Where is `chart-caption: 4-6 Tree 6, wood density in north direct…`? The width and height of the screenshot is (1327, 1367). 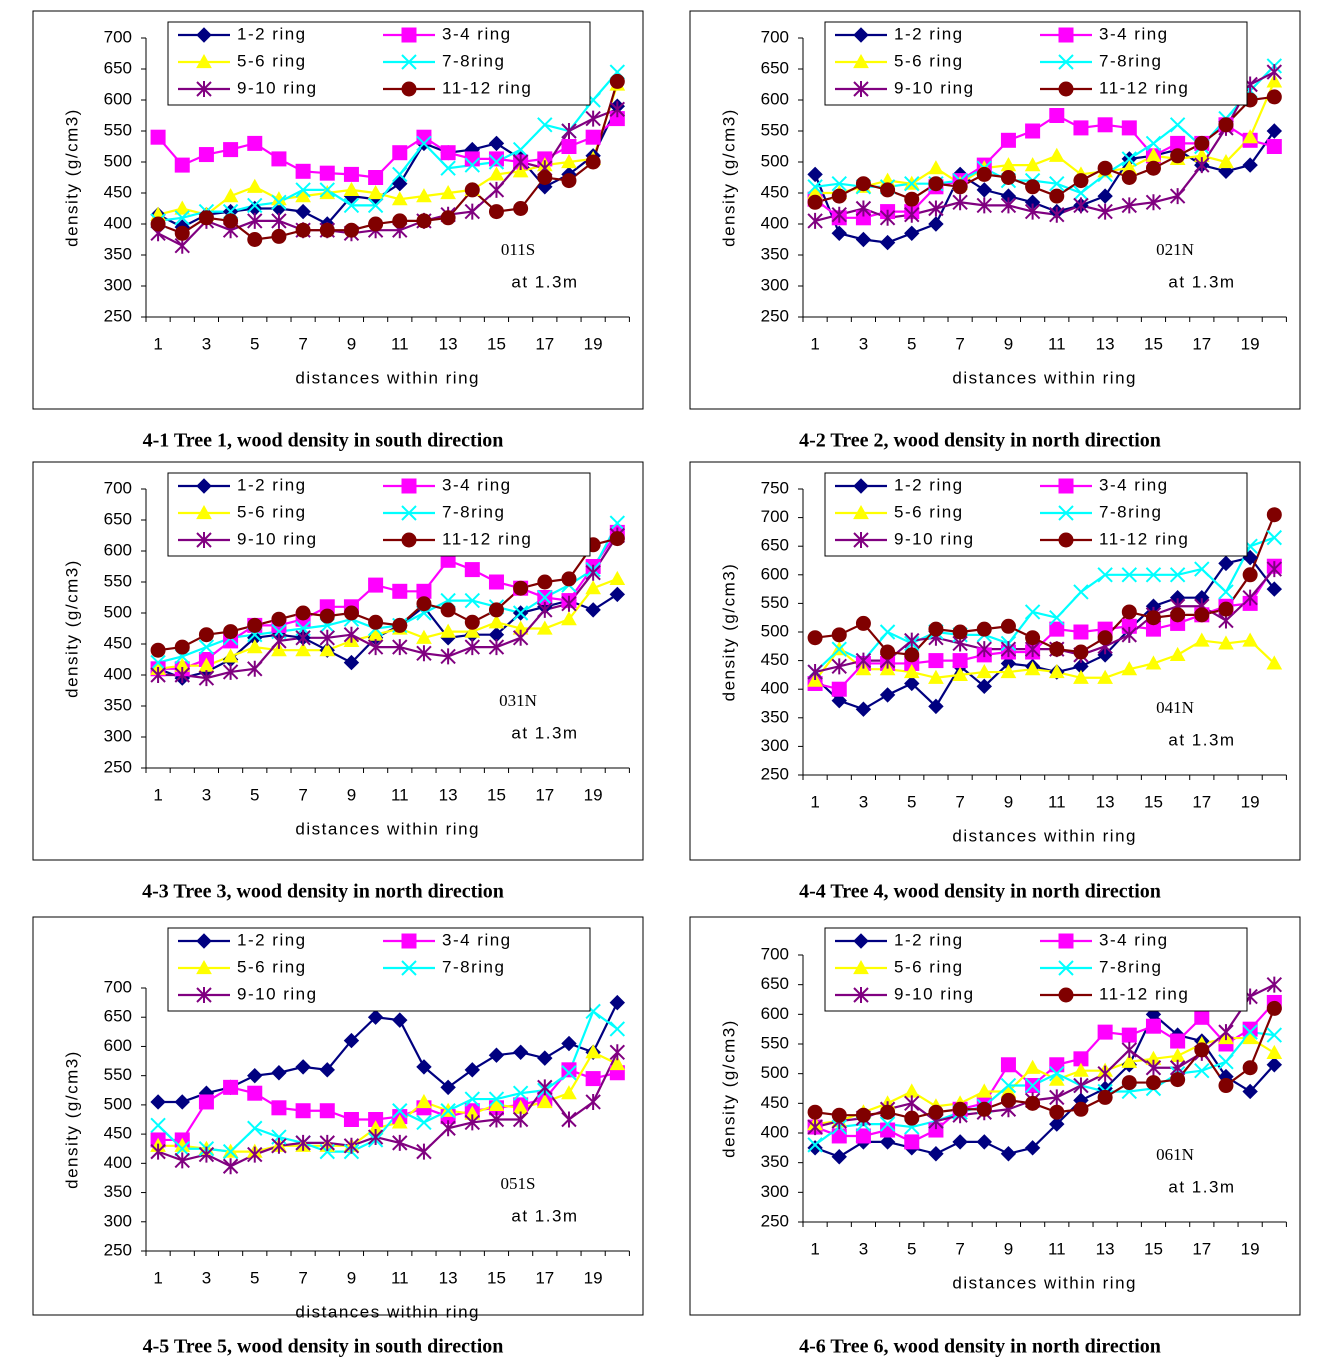 chart-caption: 4-6 Tree 6, wood density in north direct… is located at coordinates (980, 1347).